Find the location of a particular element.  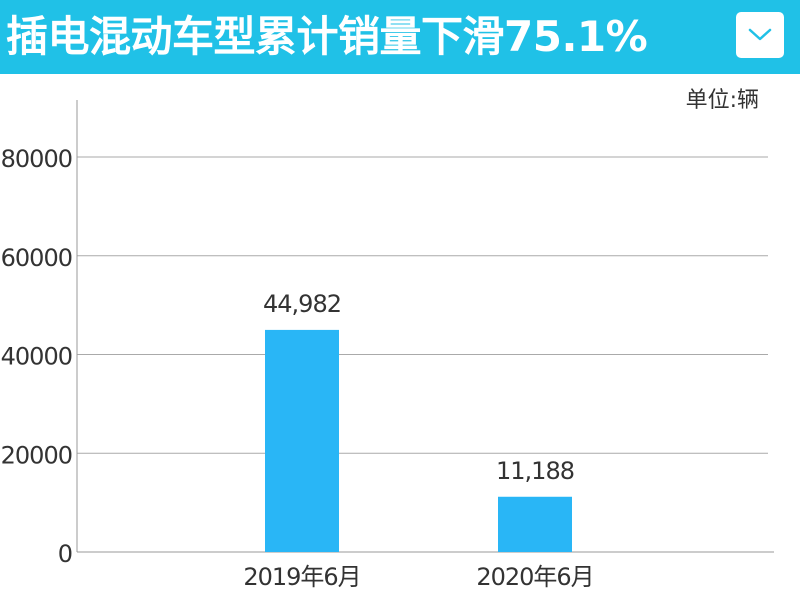

y-tick-label: 60000 is located at coordinates (36, 258).